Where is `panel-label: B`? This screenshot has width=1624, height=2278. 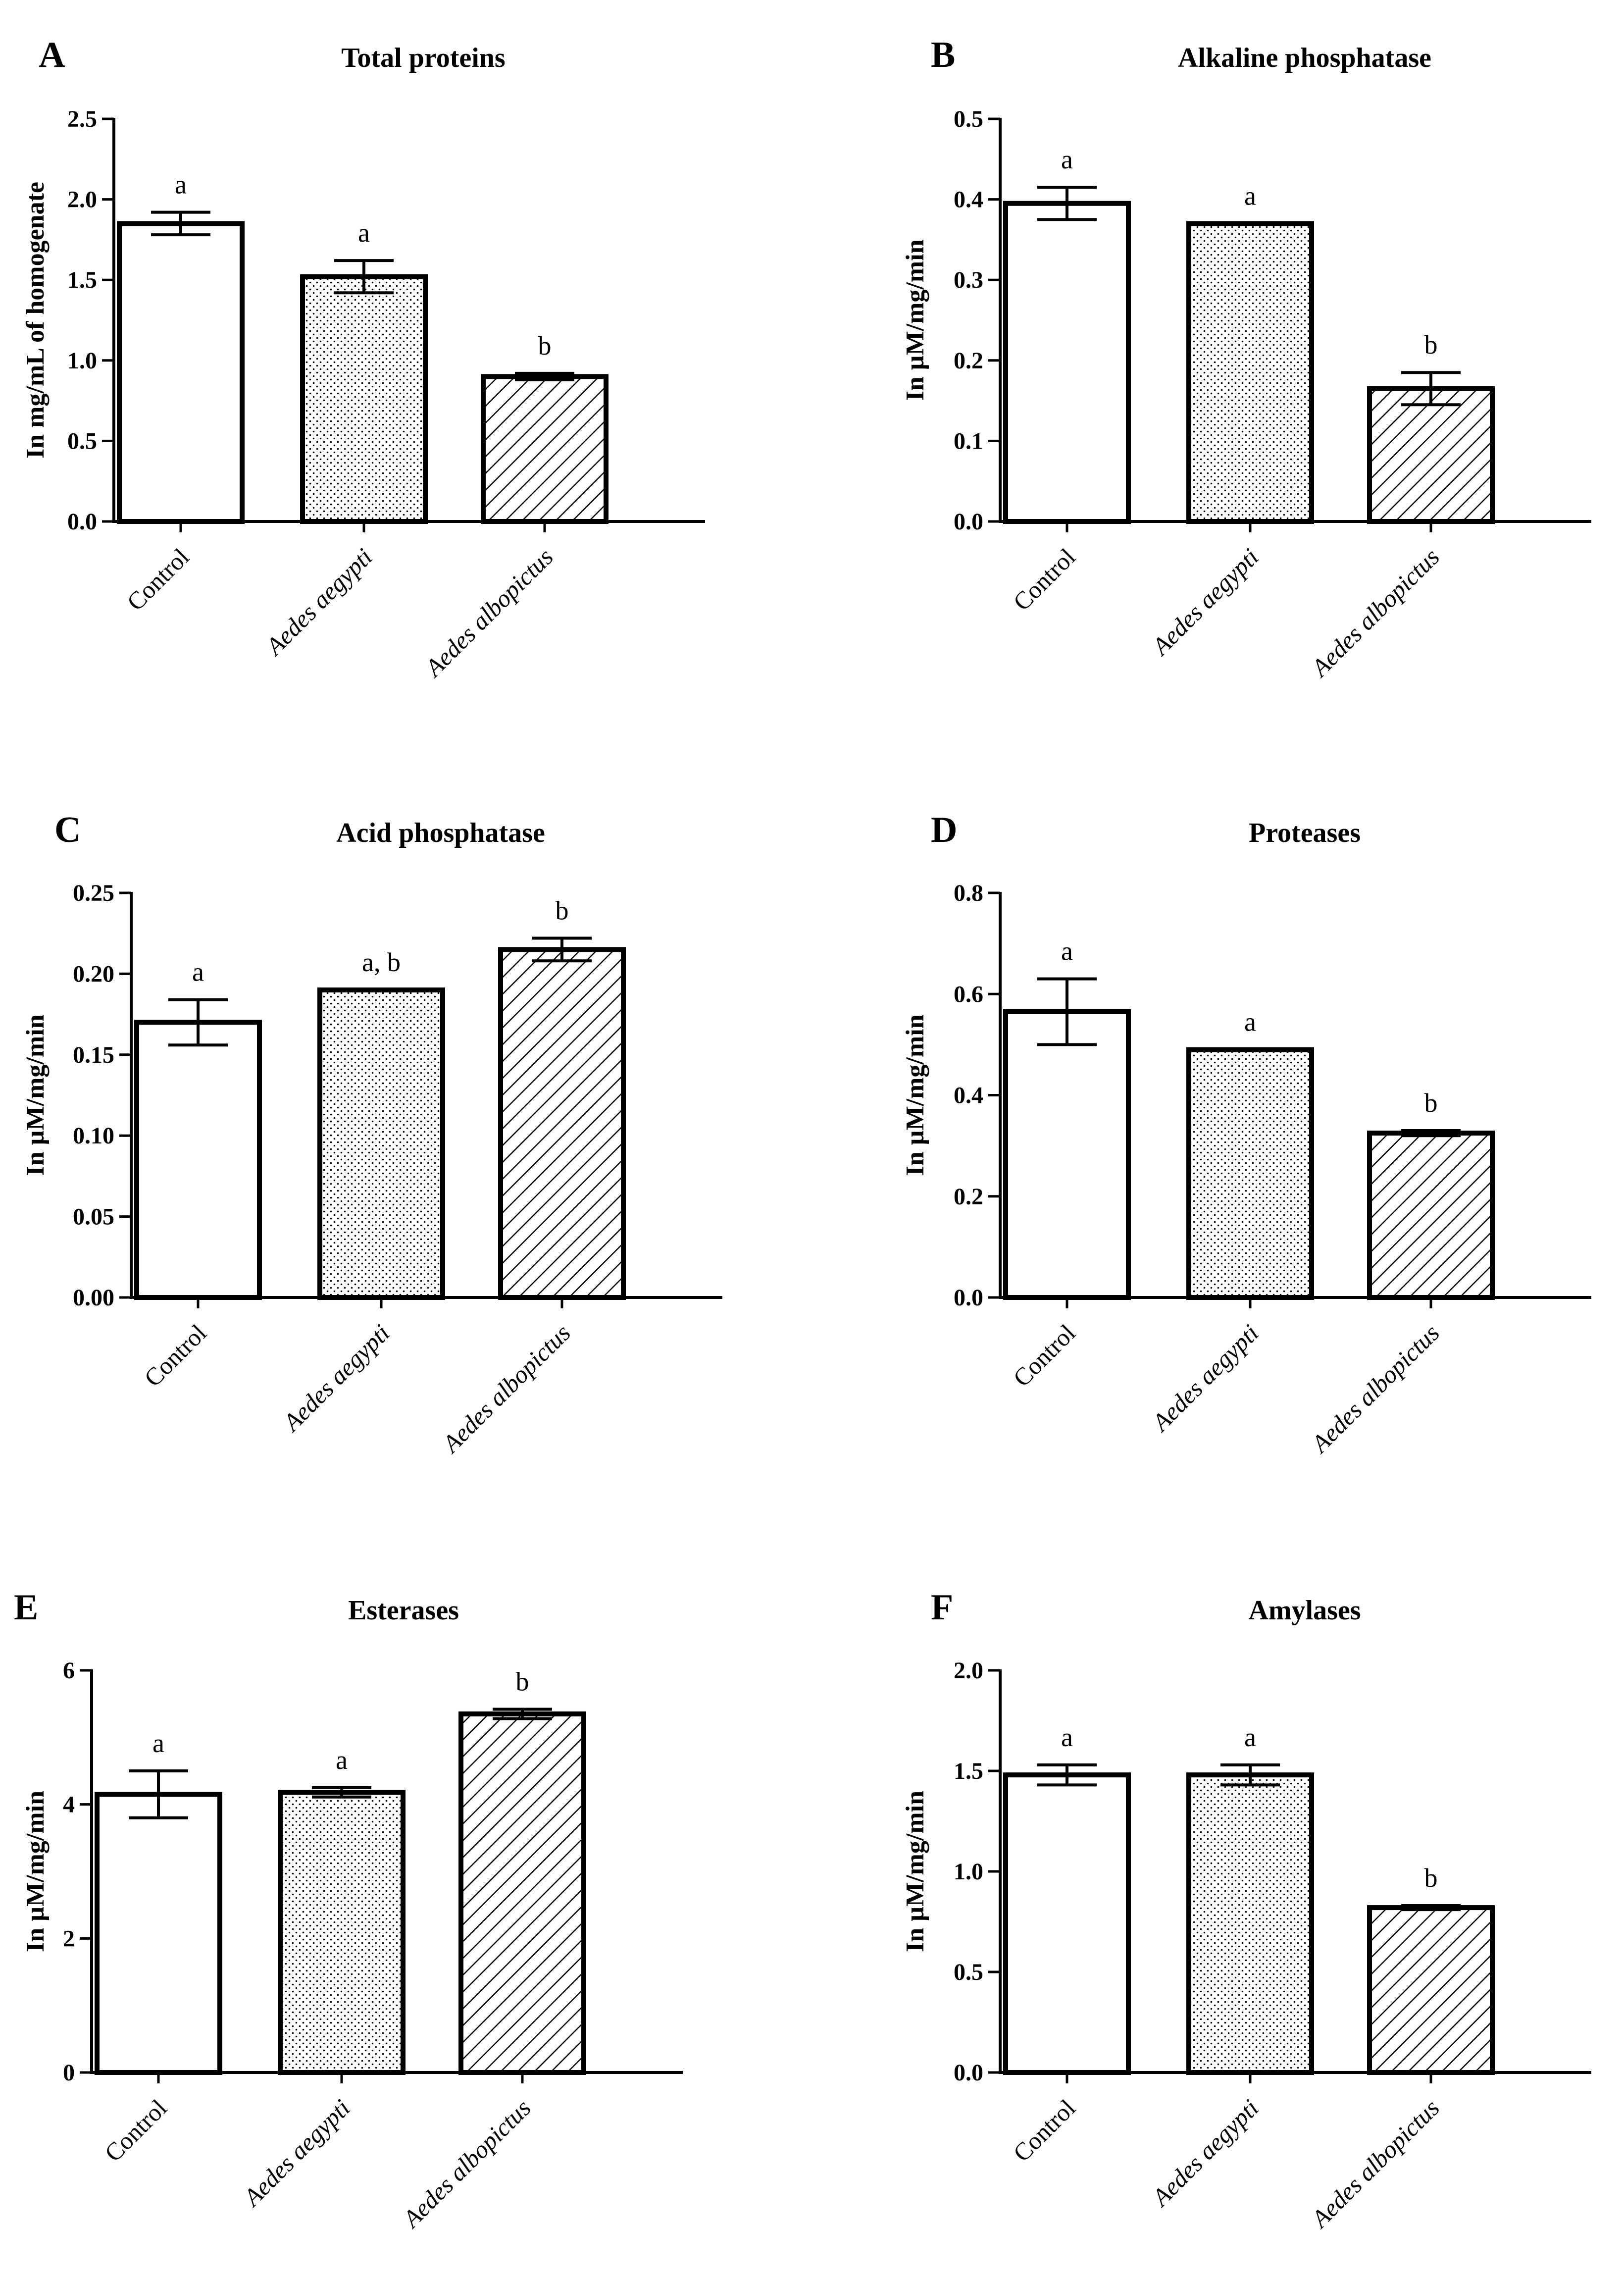 panel-label: B is located at coordinates (943, 55).